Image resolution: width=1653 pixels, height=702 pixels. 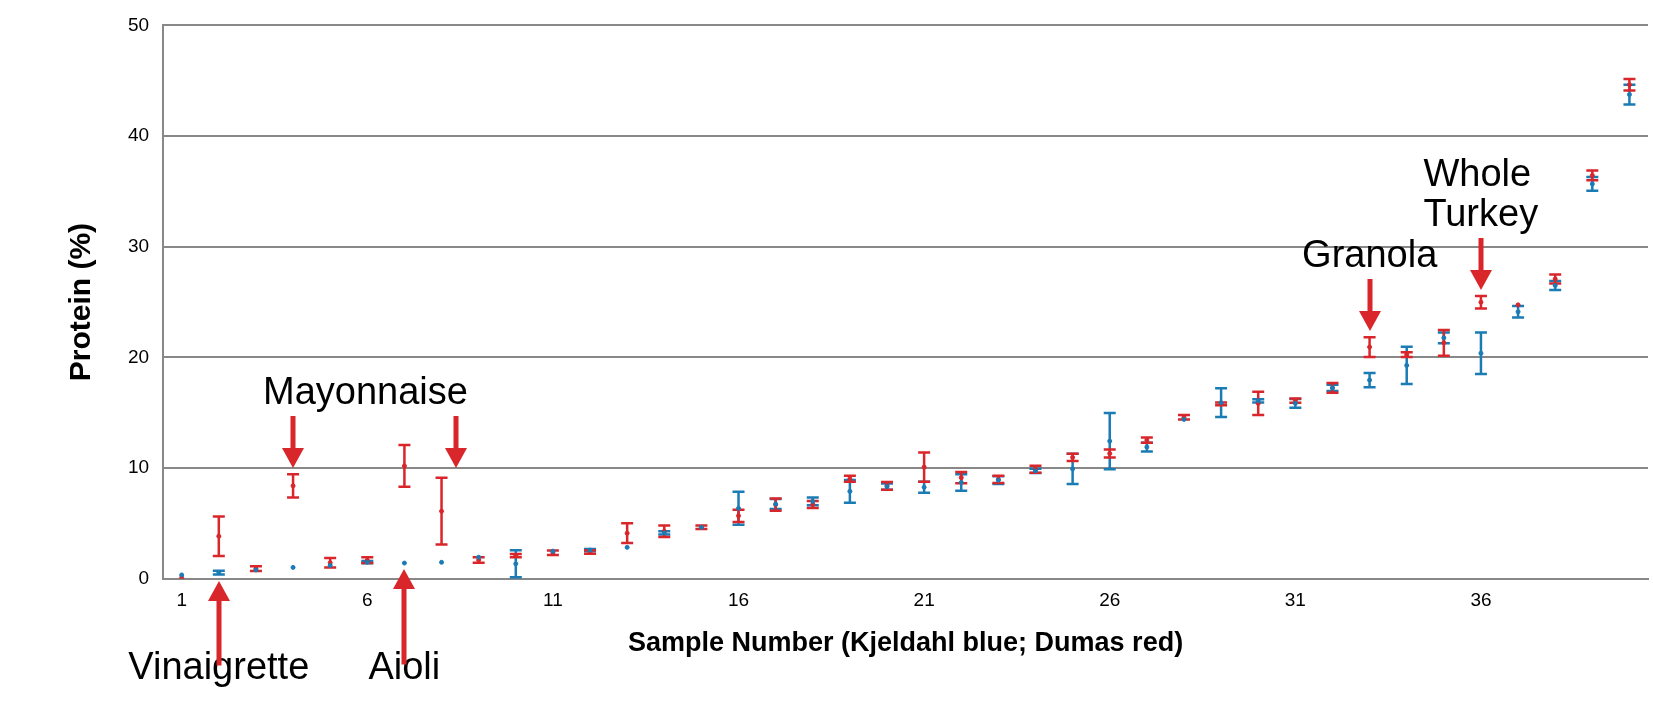 I want to click on x-tick-label: 31, so click(x=1295, y=600).